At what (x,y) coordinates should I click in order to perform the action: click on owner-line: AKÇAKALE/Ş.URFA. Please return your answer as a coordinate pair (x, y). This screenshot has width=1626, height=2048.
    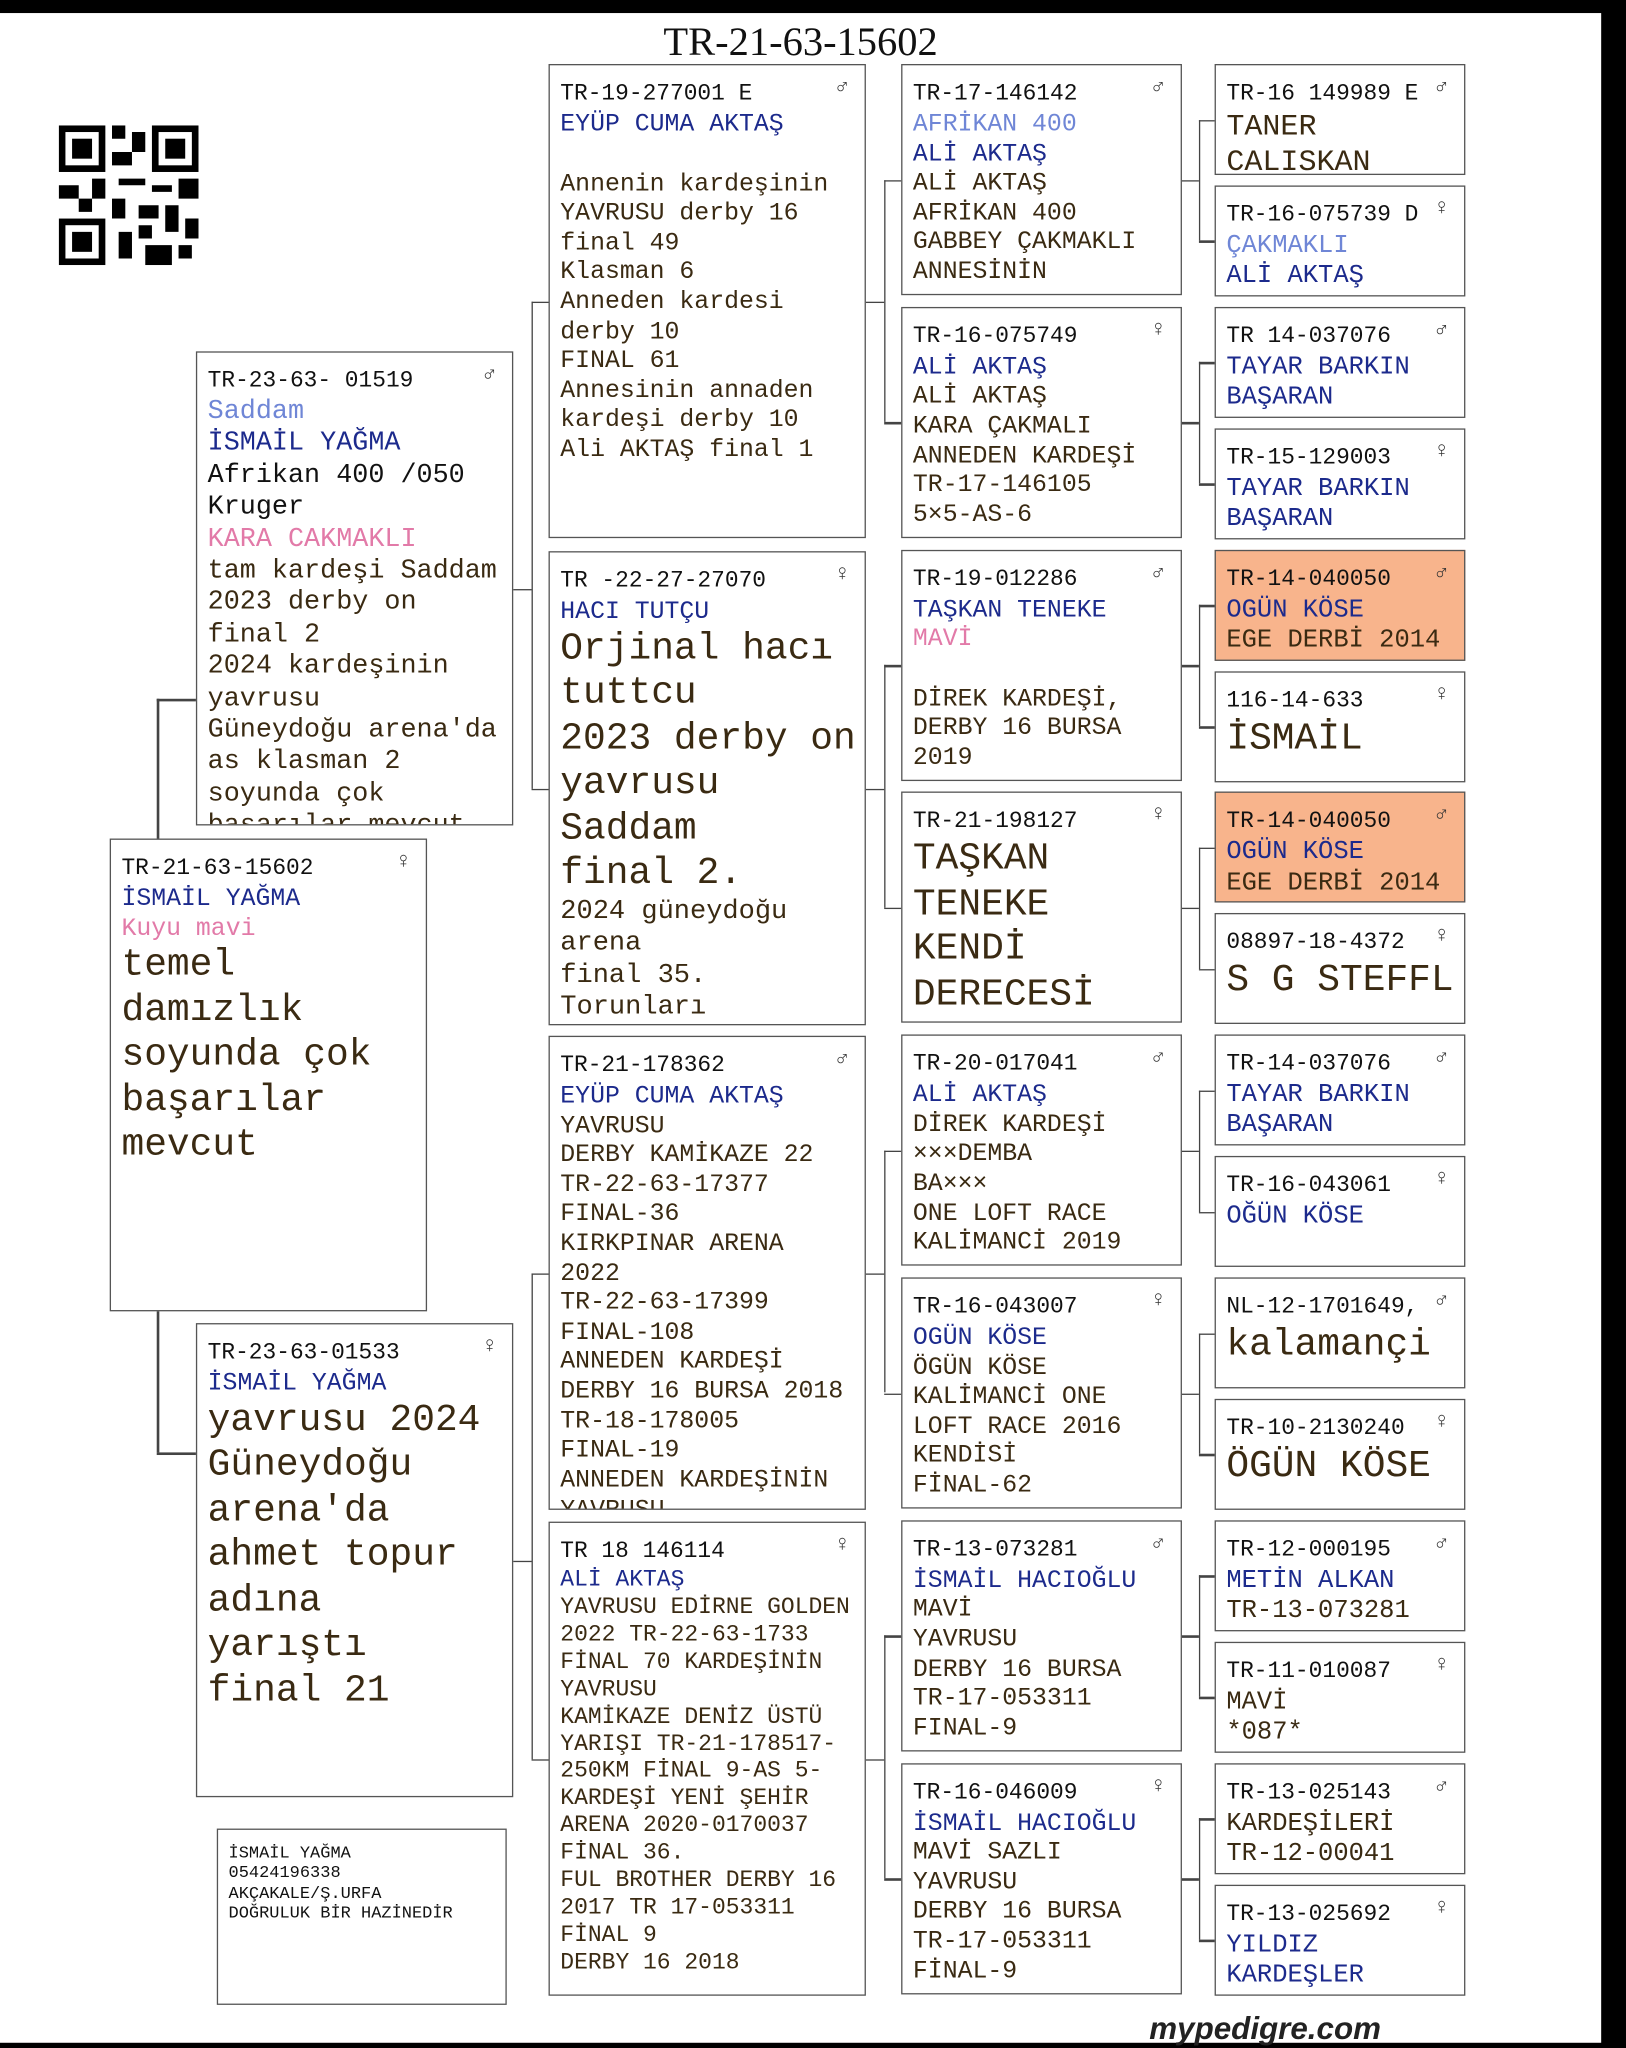
    Looking at the image, I should click on (305, 1893).